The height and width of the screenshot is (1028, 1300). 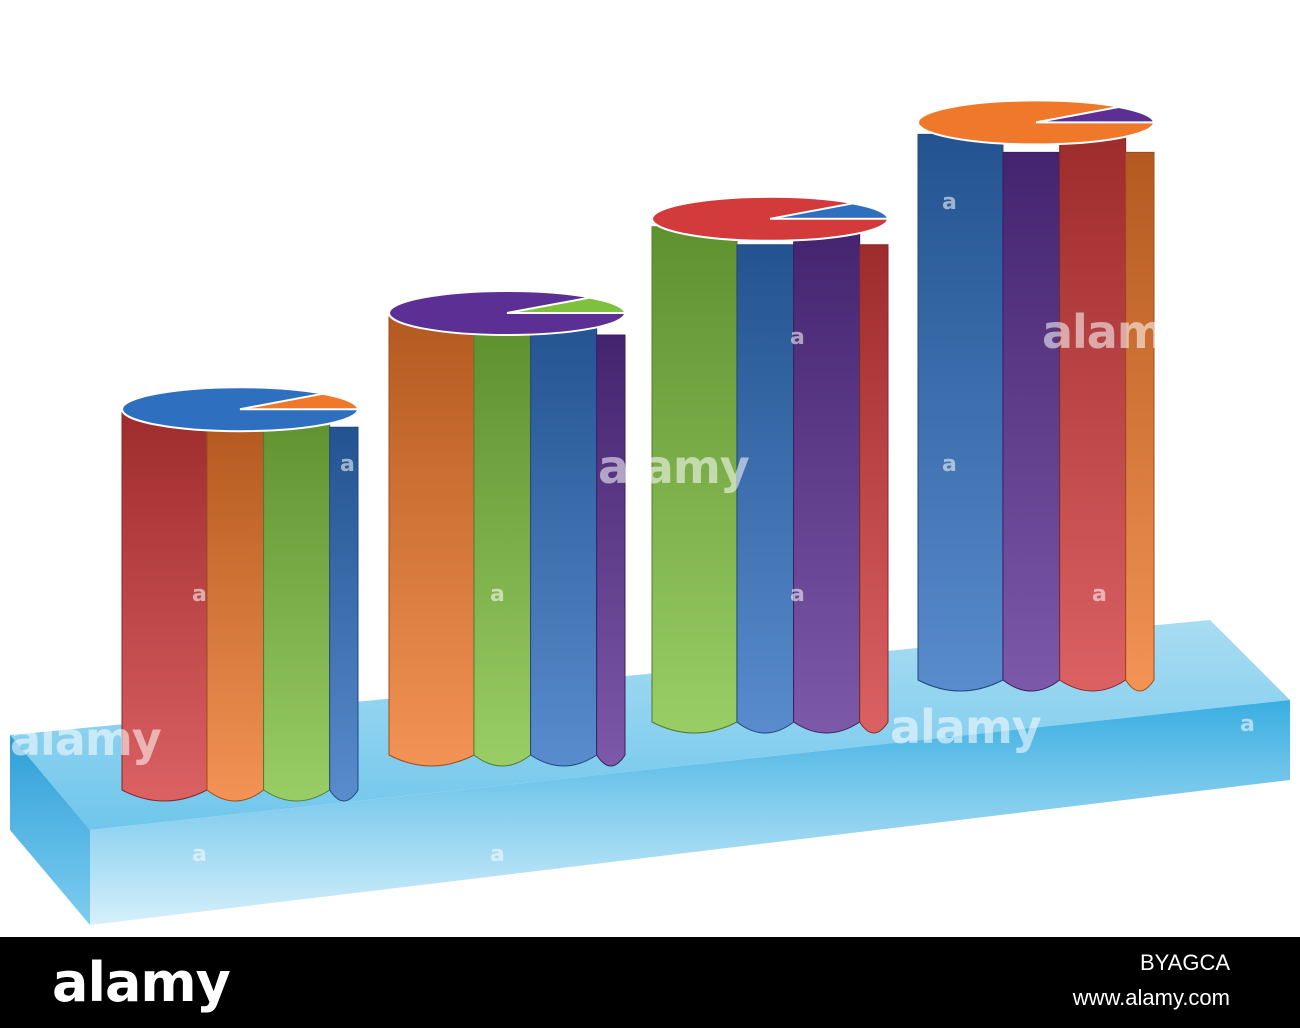 What do you see at coordinates (299, 401) in the screenshot?
I see `bar-0-top-slice` at bounding box center [299, 401].